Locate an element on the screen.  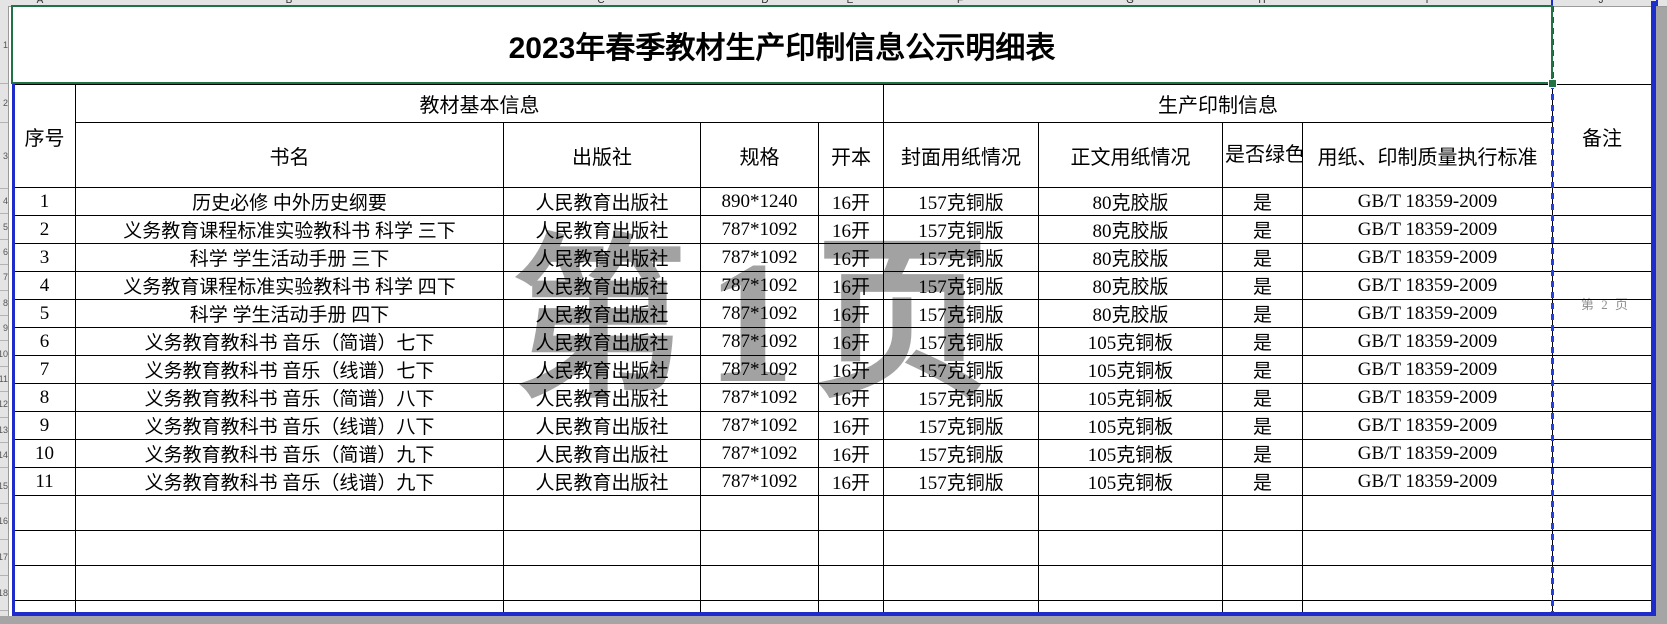
selection-fill-handle is located at coordinates (1552, 83).